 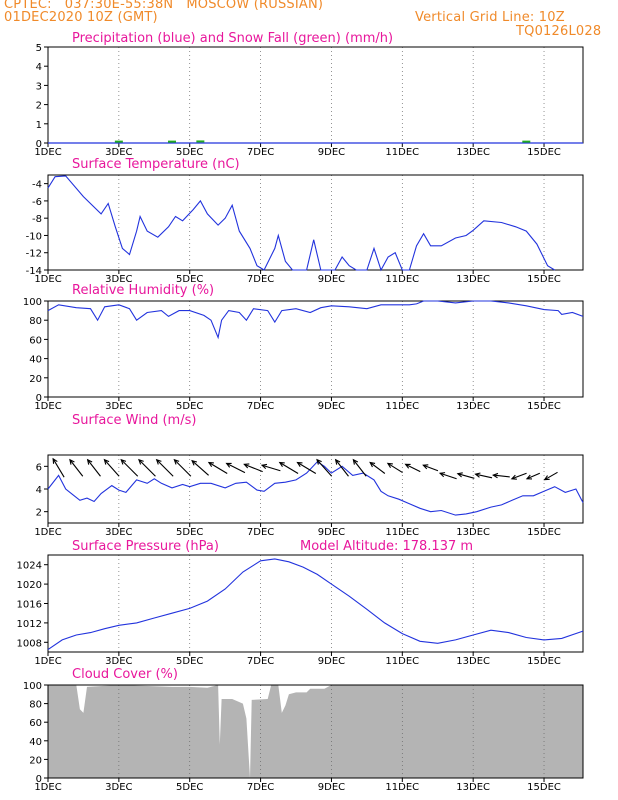 I want to click on panel-title: Surface Pressure (hPa), so click(x=145, y=546).